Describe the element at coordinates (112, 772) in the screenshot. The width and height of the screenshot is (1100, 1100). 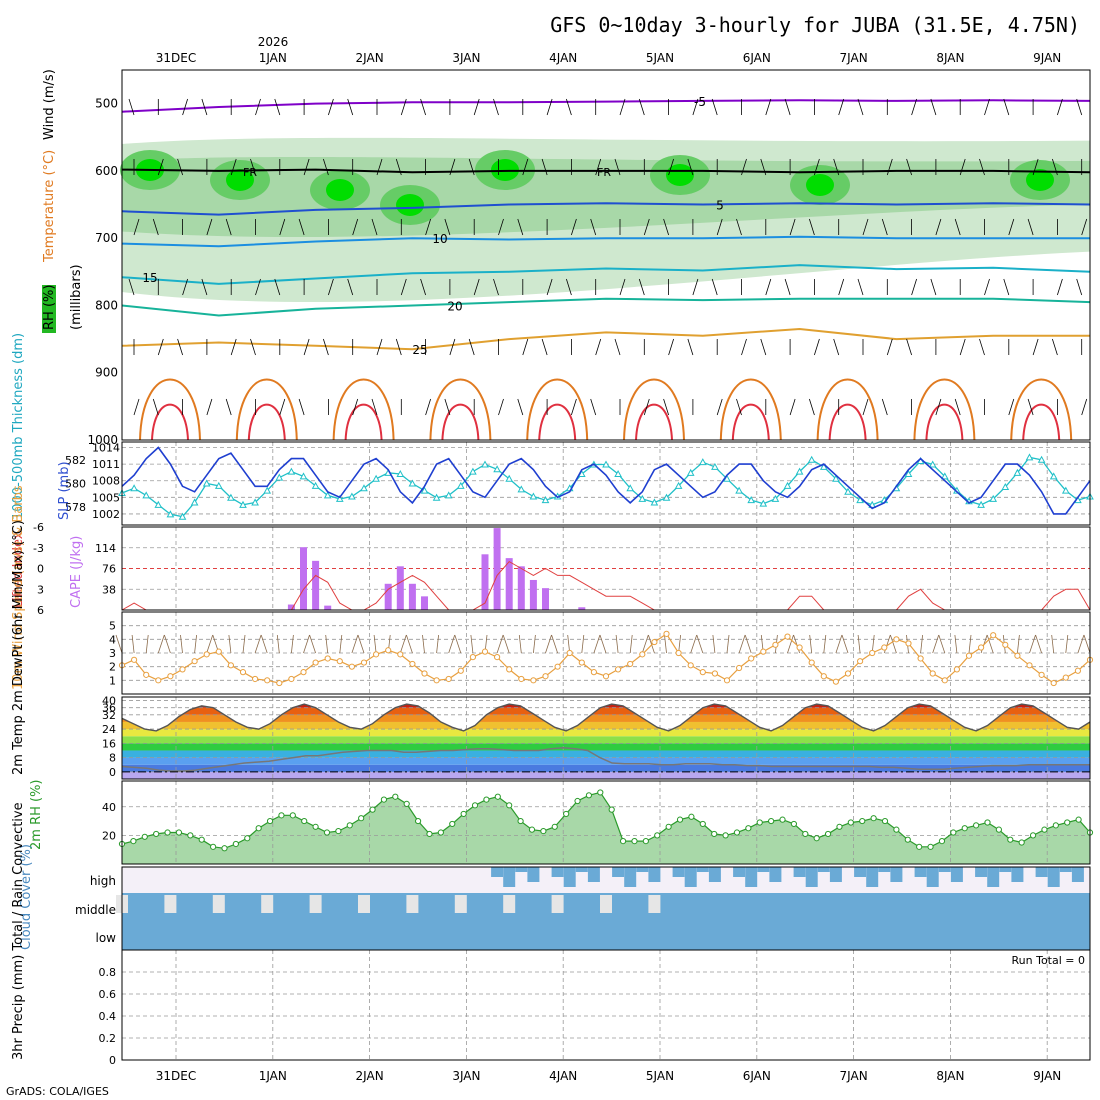
I see `temp-tick: 0` at that location.